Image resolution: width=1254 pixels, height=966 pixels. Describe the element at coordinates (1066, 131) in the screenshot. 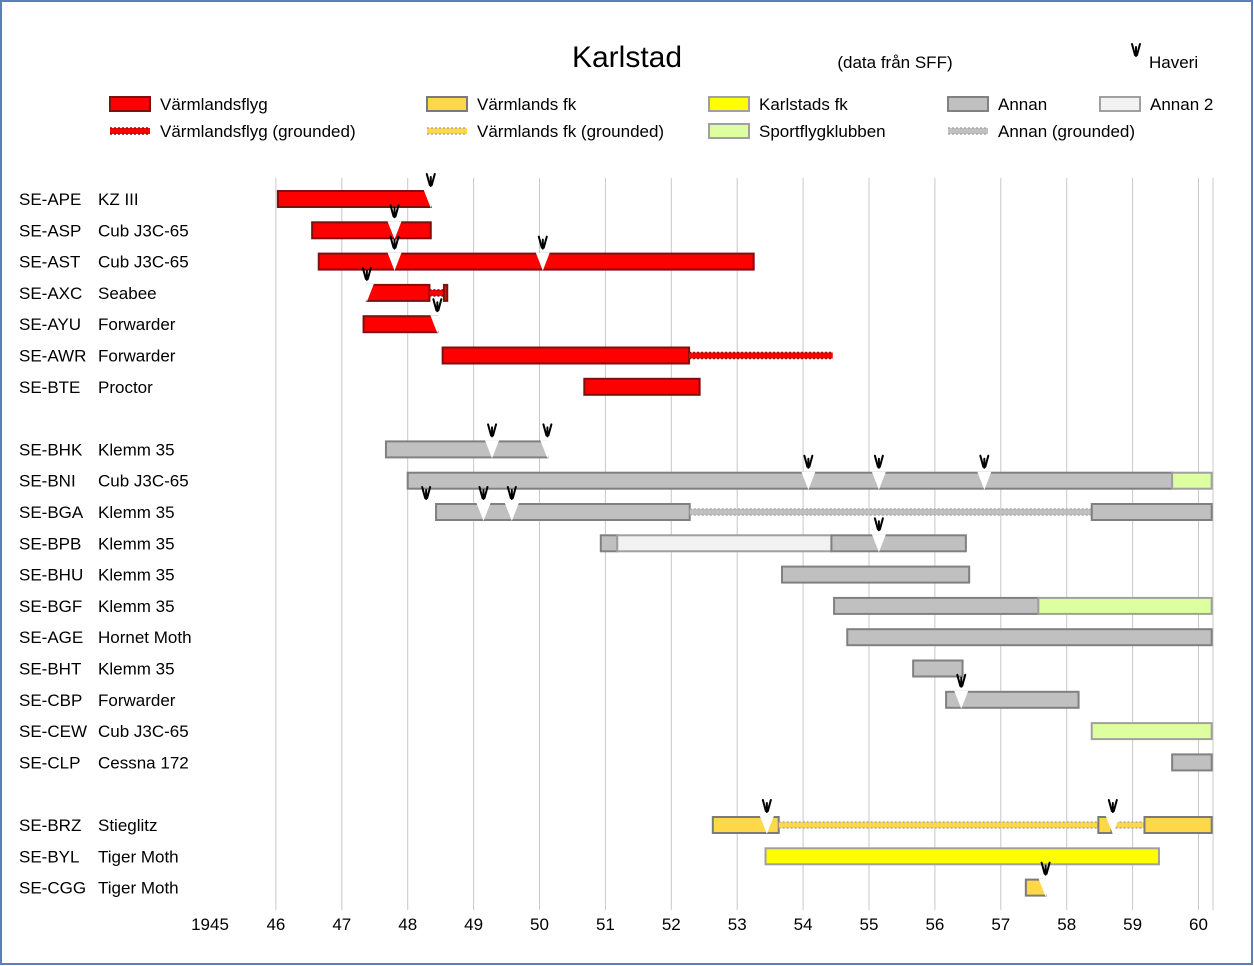

I see `legend-label: Annan (grounded)` at that location.